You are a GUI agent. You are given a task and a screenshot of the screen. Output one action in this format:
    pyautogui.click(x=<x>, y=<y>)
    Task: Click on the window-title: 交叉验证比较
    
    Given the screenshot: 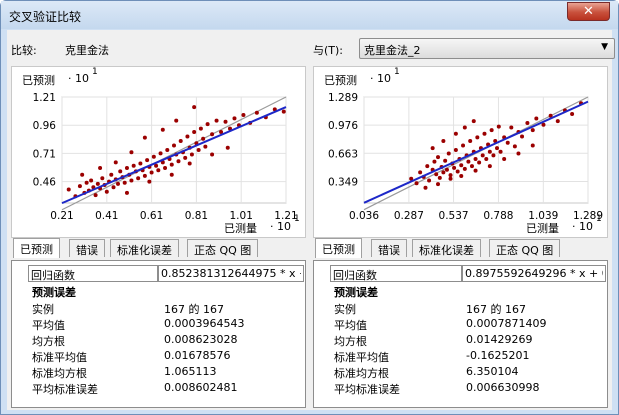 What is the action you would take?
    pyautogui.click(x=45, y=17)
    